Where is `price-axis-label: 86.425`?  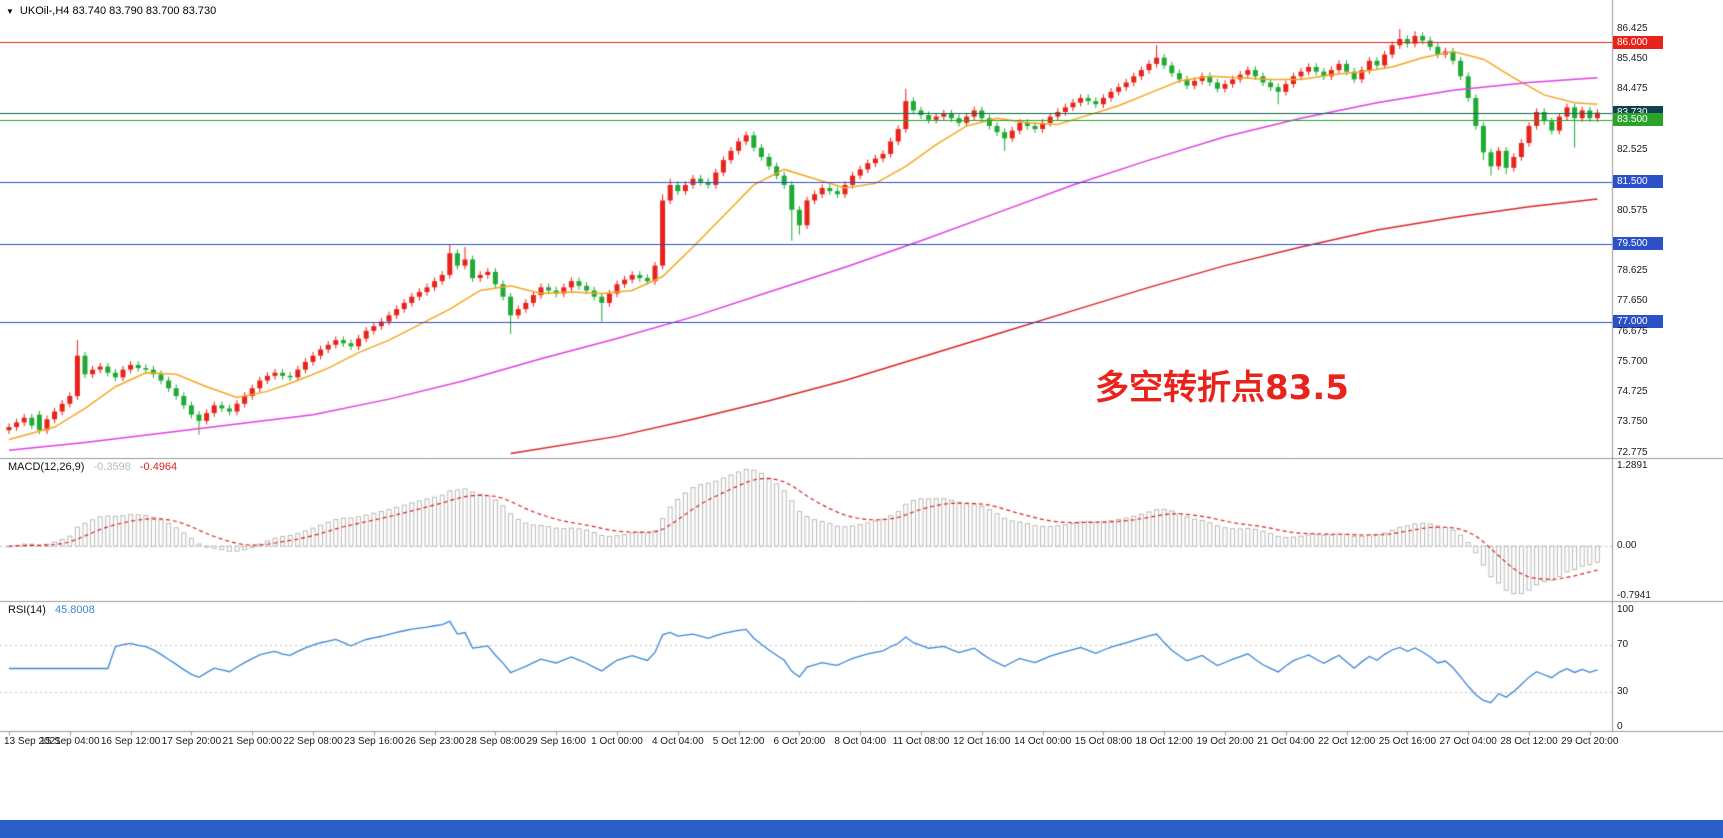
price-axis-label: 86.425 is located at coordinates (1632, 28).